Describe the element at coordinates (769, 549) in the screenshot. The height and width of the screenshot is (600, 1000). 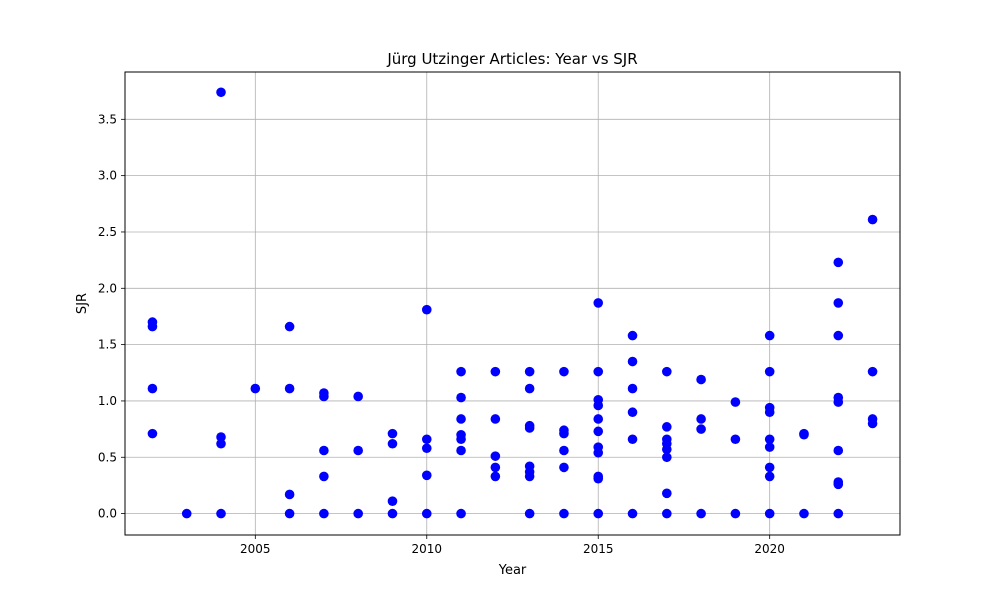
I see `x-tick-label: 2020` at that location.